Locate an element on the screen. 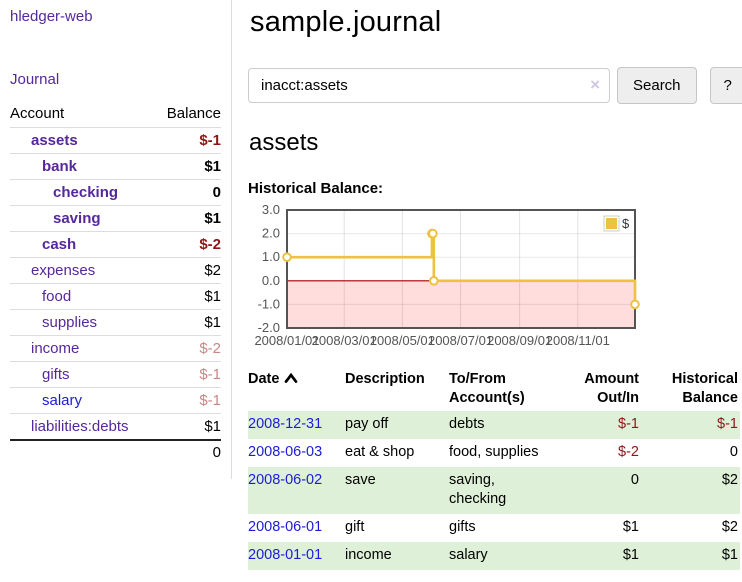  y-tick-label: -1.0 is located at coordinates (269, 303).